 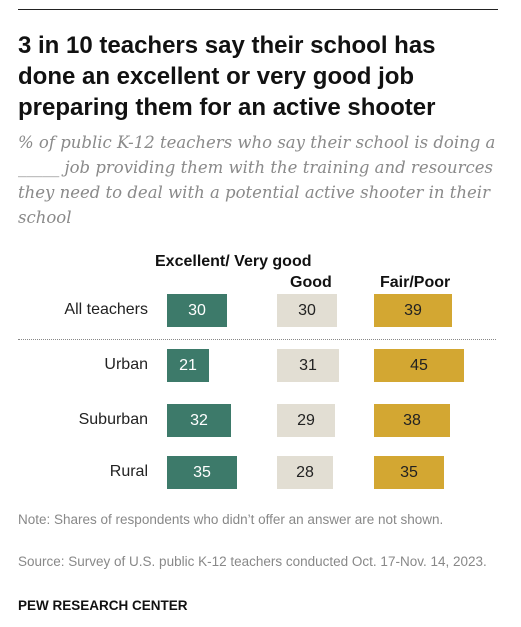 I want to click on bar-good-urban: 31, so click(x=308, y=365).